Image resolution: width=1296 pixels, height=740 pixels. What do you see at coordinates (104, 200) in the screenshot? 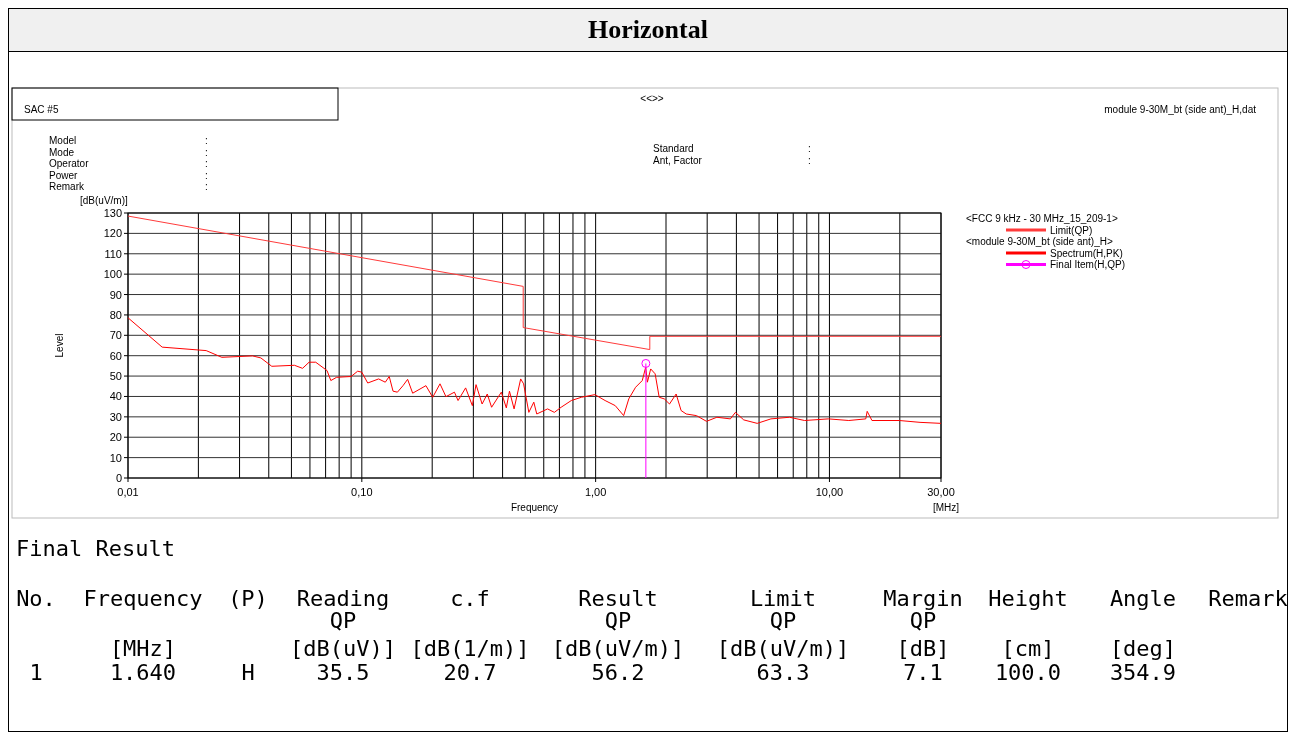
I see `text: [dB(uV/m)]` at bounding box center [104, 200].